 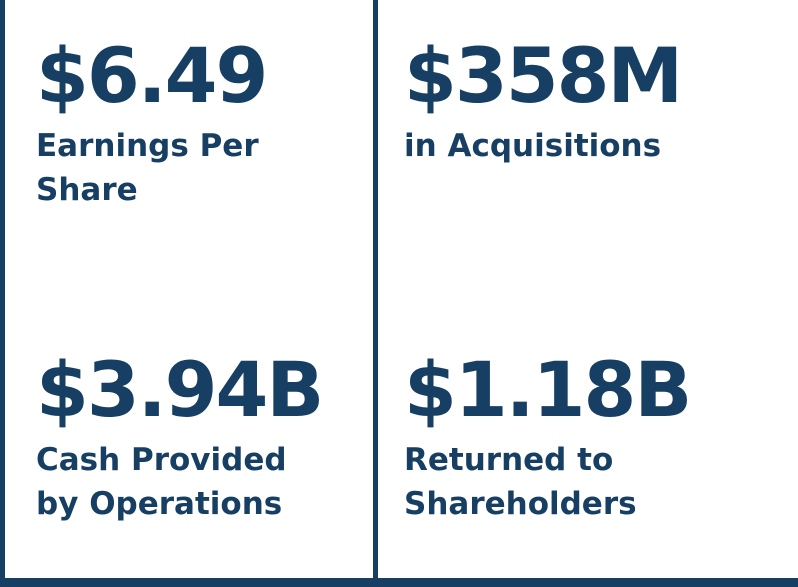 What do you see at coordinates (180, 389) in the screenshot?
I see `cash-from-operations-value: $3.94B` at bounding box center [180, 389].